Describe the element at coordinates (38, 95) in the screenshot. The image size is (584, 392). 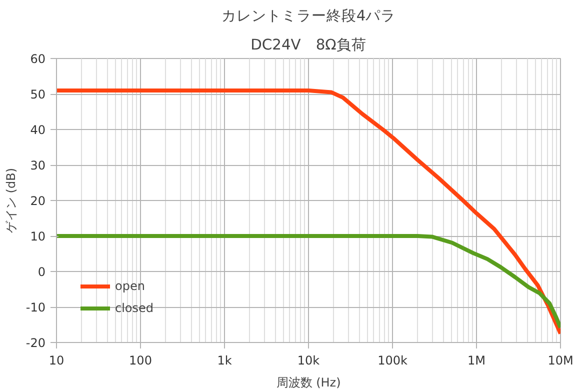
I see `y-tick-label: 50` at that location.